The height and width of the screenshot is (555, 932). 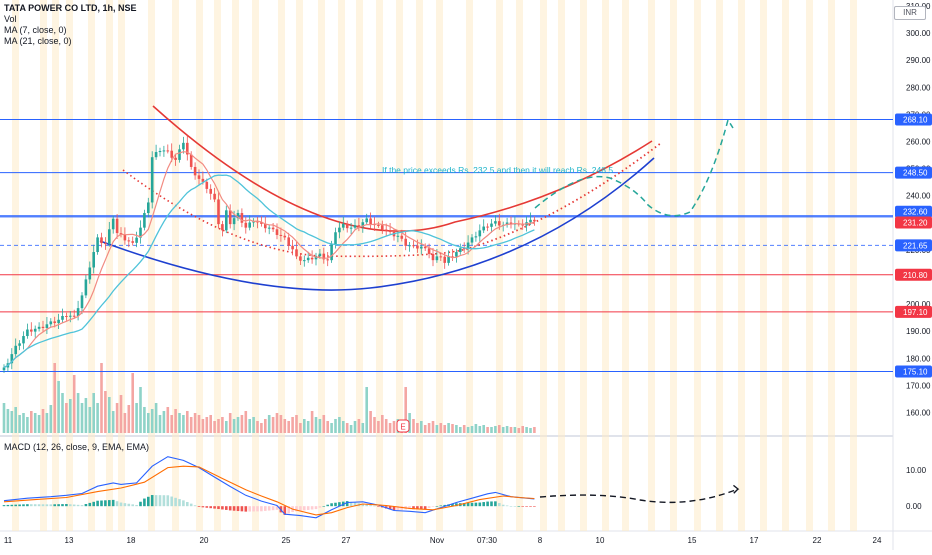 I want to click on ma-long-label: MA (21, close, 0), so click(x=38, y=41).